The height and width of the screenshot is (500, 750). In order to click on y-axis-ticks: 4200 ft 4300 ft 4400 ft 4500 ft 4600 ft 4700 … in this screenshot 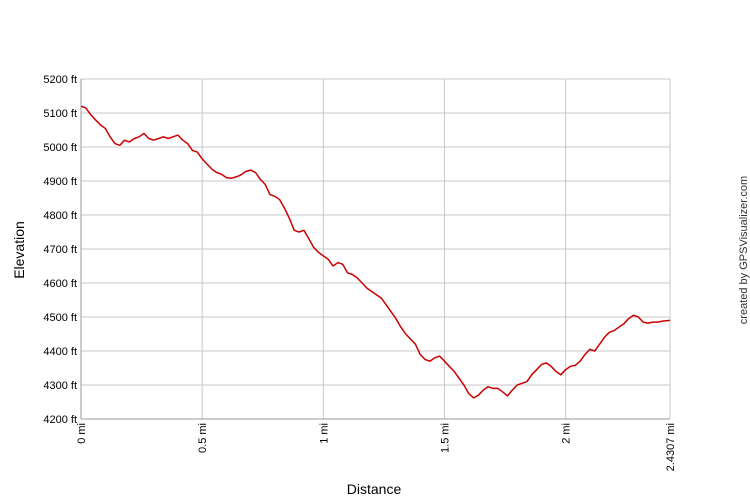, I will do `click(60, 250)`.